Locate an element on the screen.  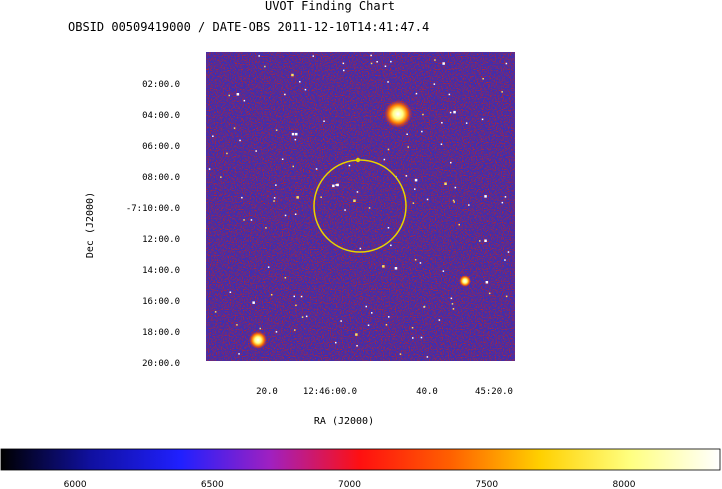
dec-tick-label: -7:10:00.0 is located at coordinates (153, 209).